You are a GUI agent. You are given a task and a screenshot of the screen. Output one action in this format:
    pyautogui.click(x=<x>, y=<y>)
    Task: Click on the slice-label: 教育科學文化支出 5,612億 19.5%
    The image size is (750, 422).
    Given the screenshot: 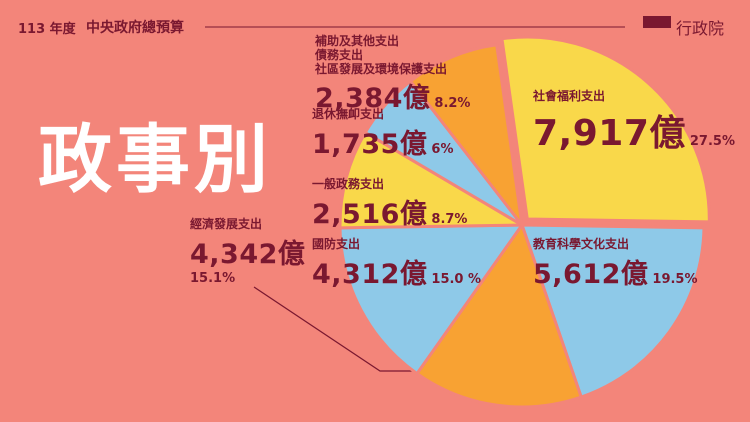 What is the action you would take?
    pyautogui.click(x=615, y=264)
    